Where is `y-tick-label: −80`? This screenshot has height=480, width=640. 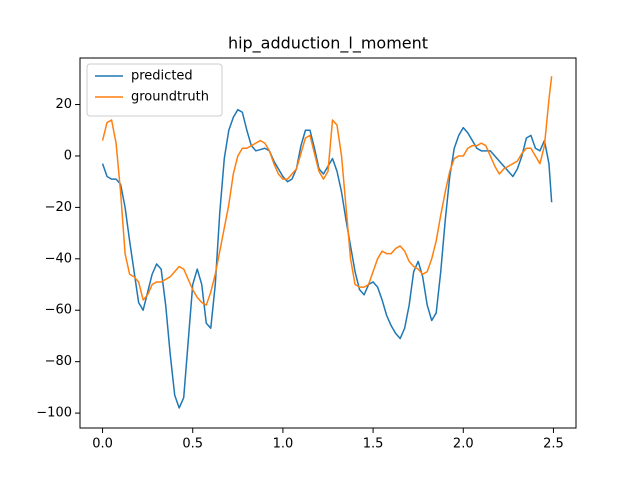
y-tick-label: −80 is located at coordinates (58, 361).